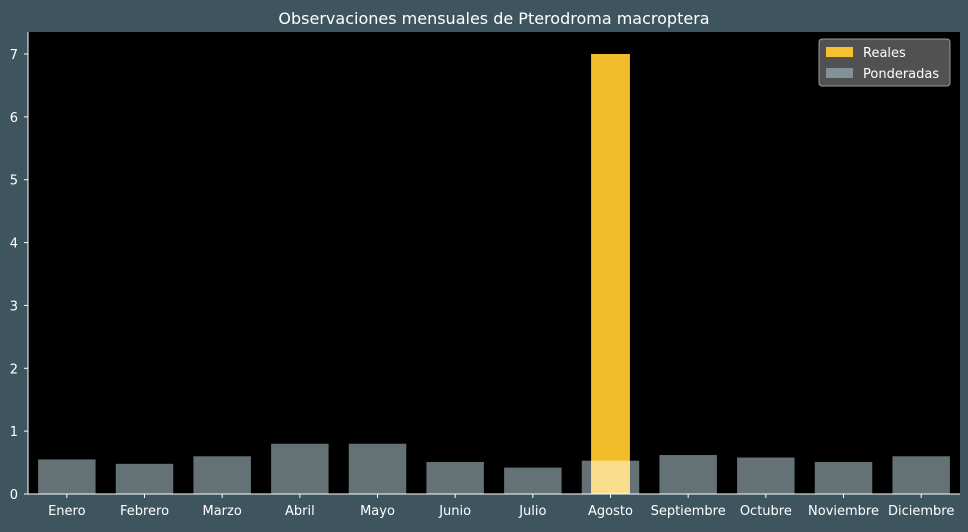  I want to click on y-tick-label: 2, so click(14, 369).